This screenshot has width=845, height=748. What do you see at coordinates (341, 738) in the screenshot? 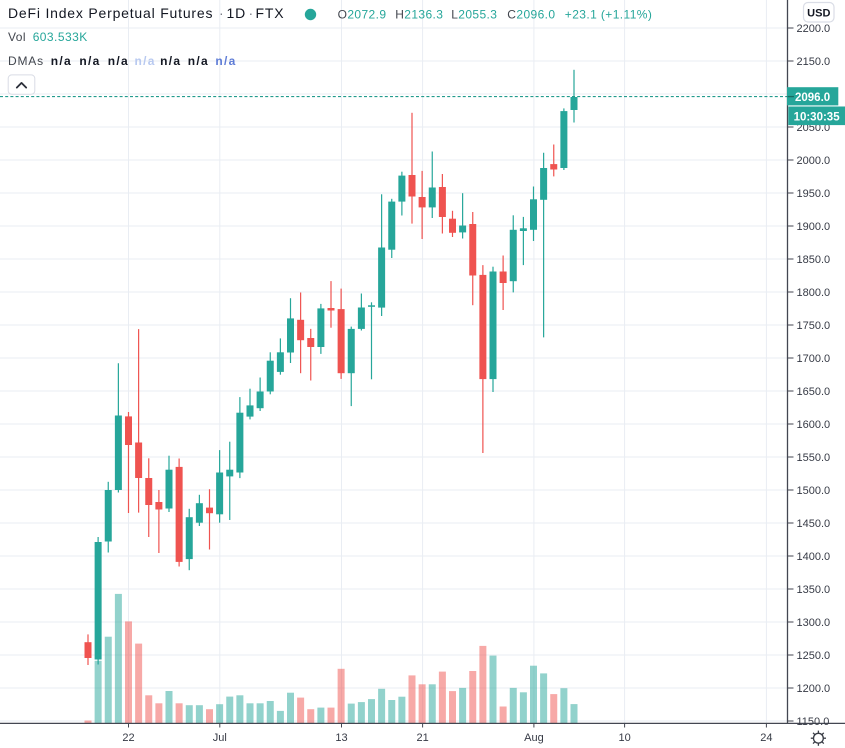
I see `svg-text: 13` at bounding box center [341, 738].